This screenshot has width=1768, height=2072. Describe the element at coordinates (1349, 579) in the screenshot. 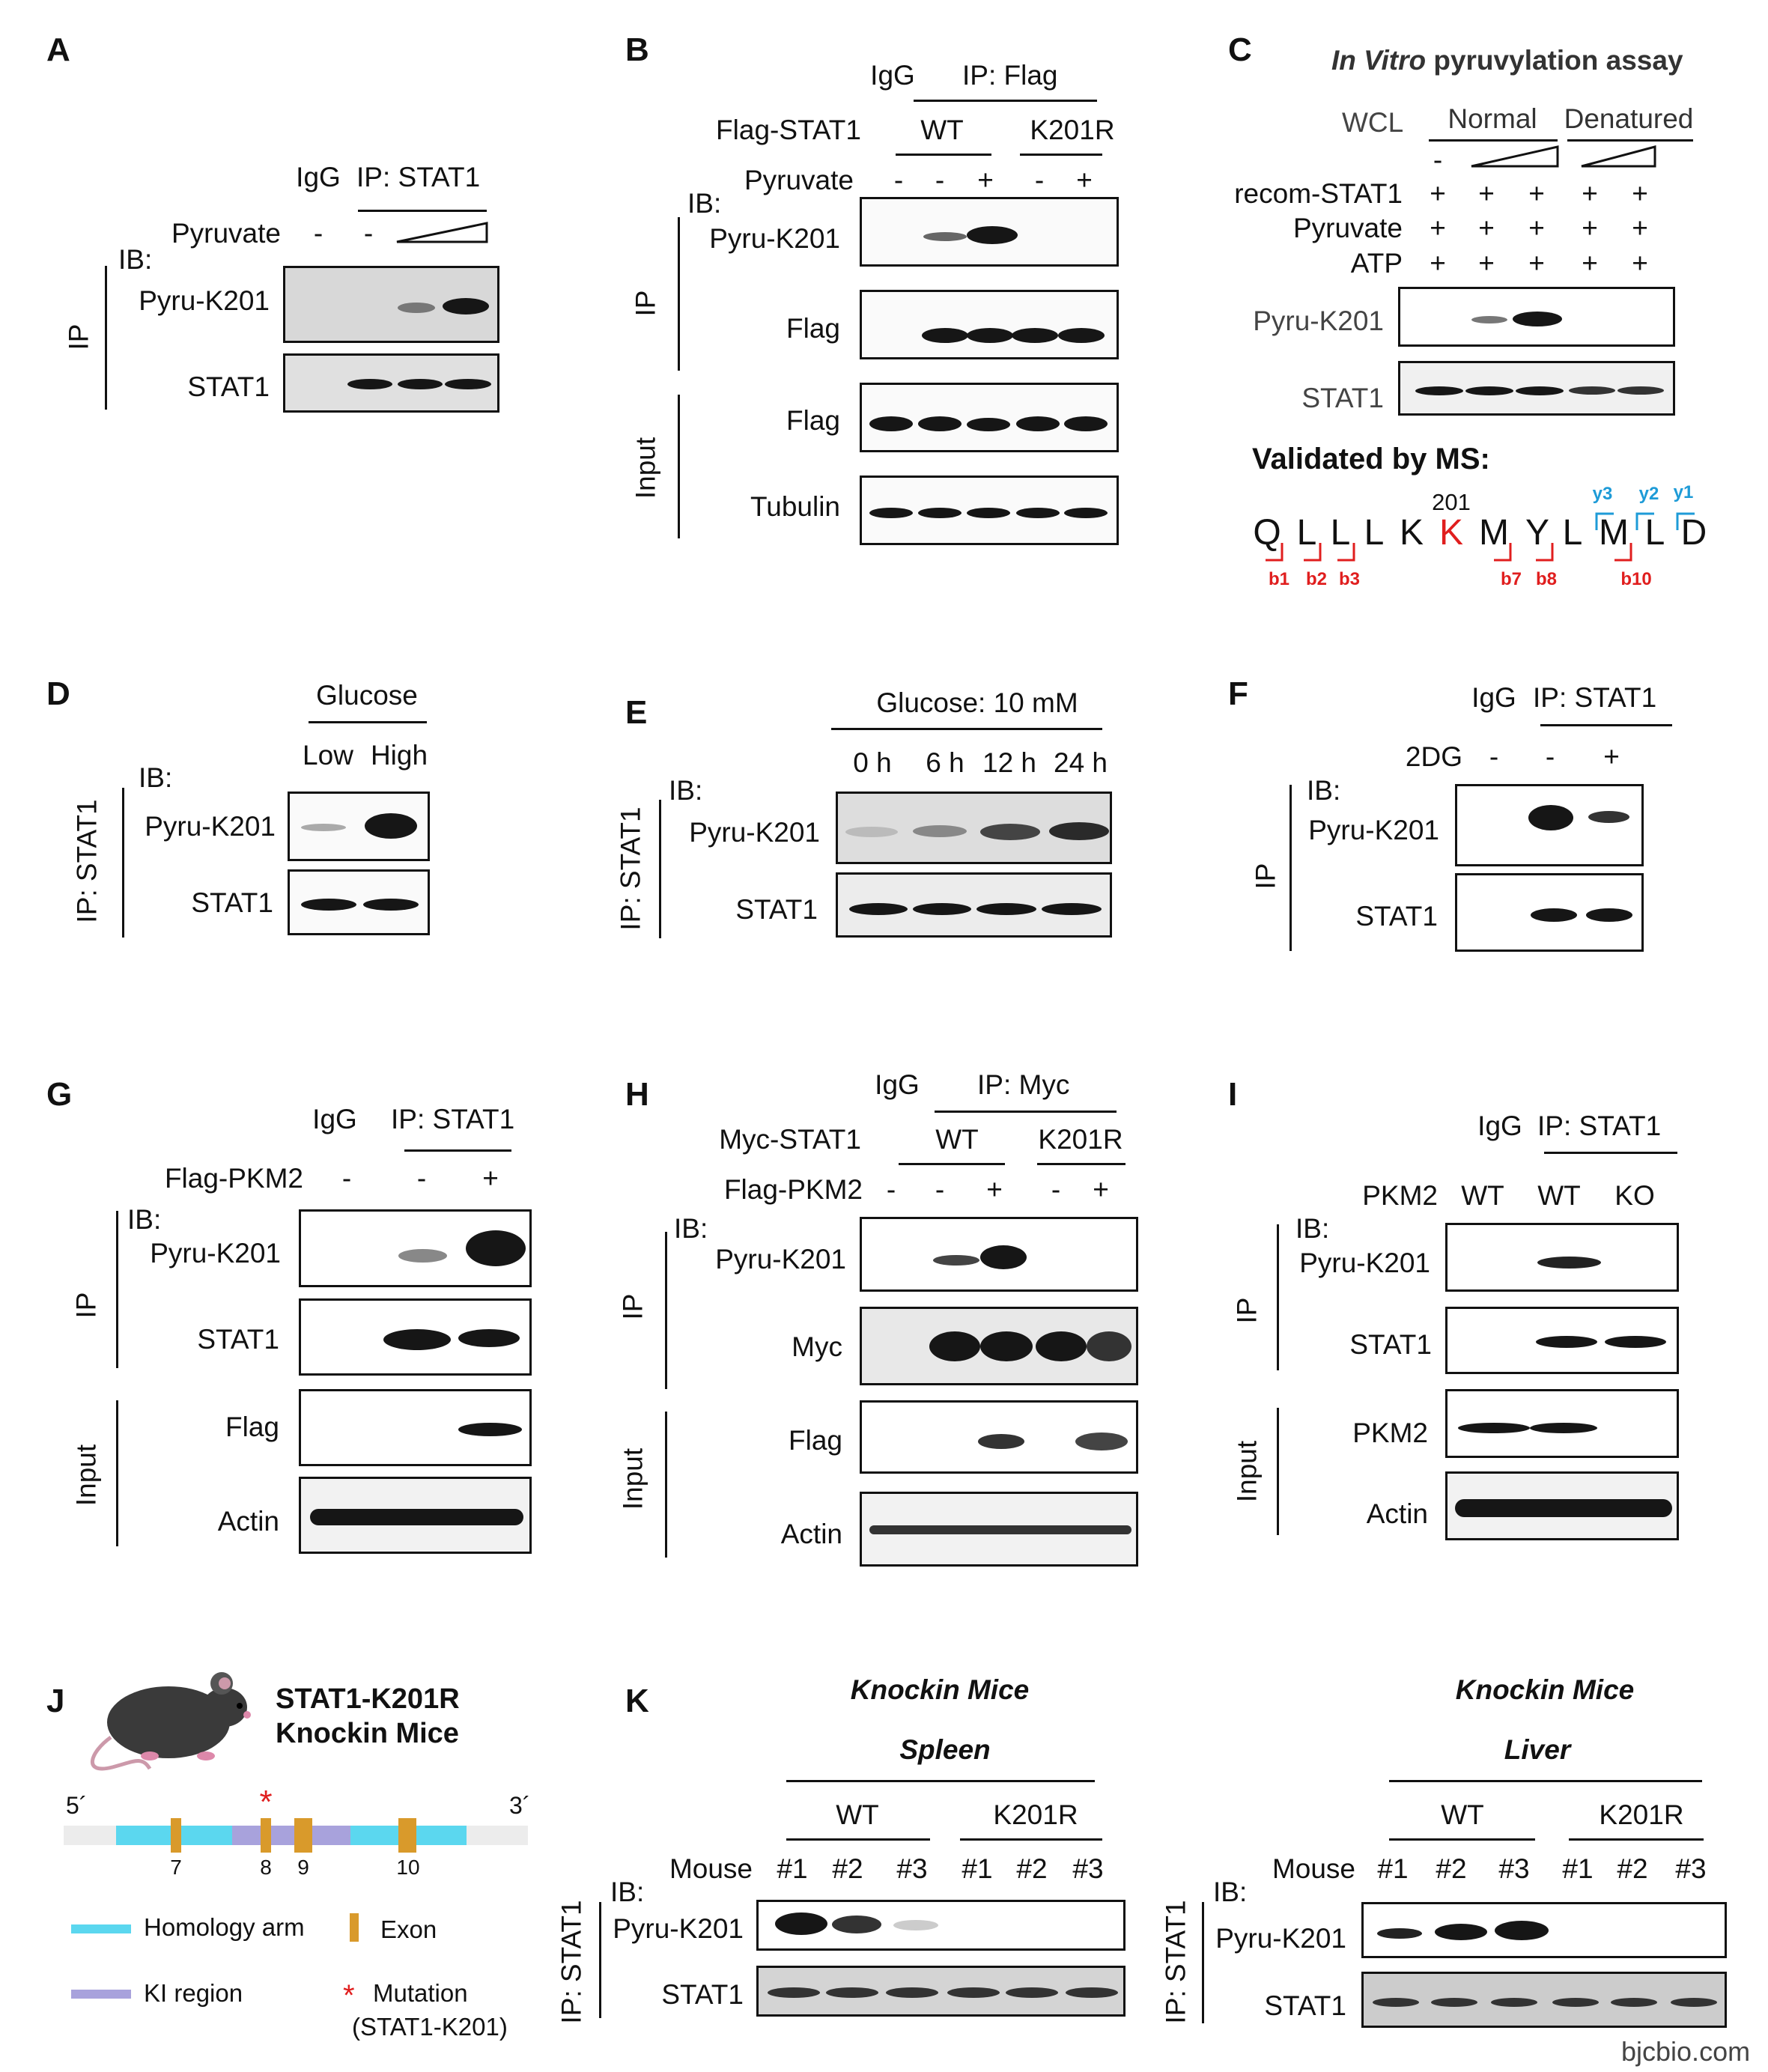

I see `b-ion-label: b3` at that location.